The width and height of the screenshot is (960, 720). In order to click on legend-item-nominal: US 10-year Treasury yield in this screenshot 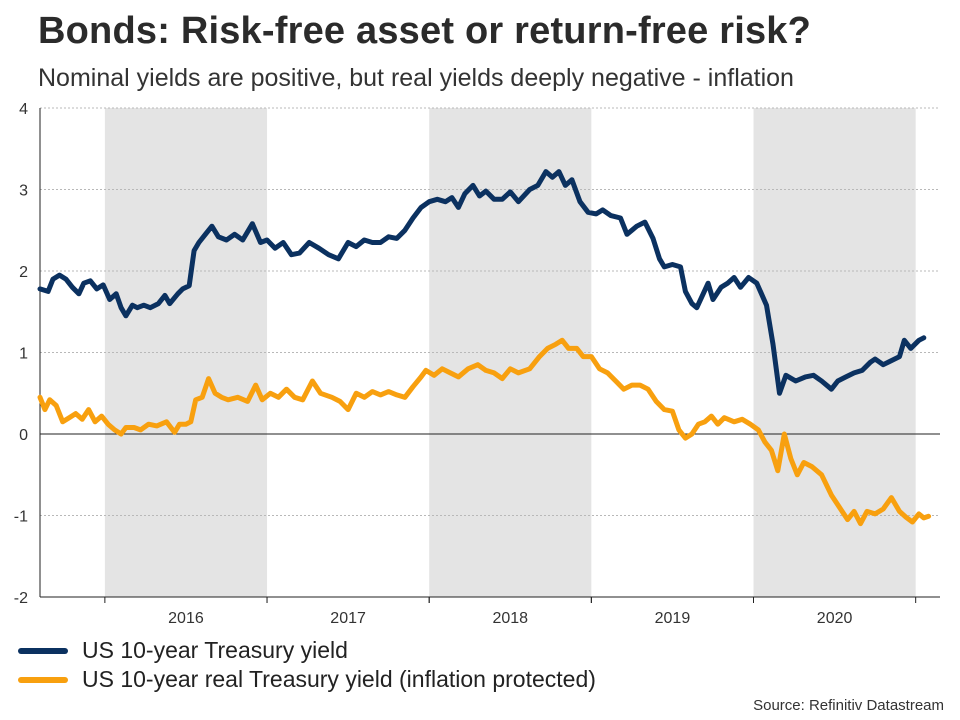, I will do `click(307, 650)`.